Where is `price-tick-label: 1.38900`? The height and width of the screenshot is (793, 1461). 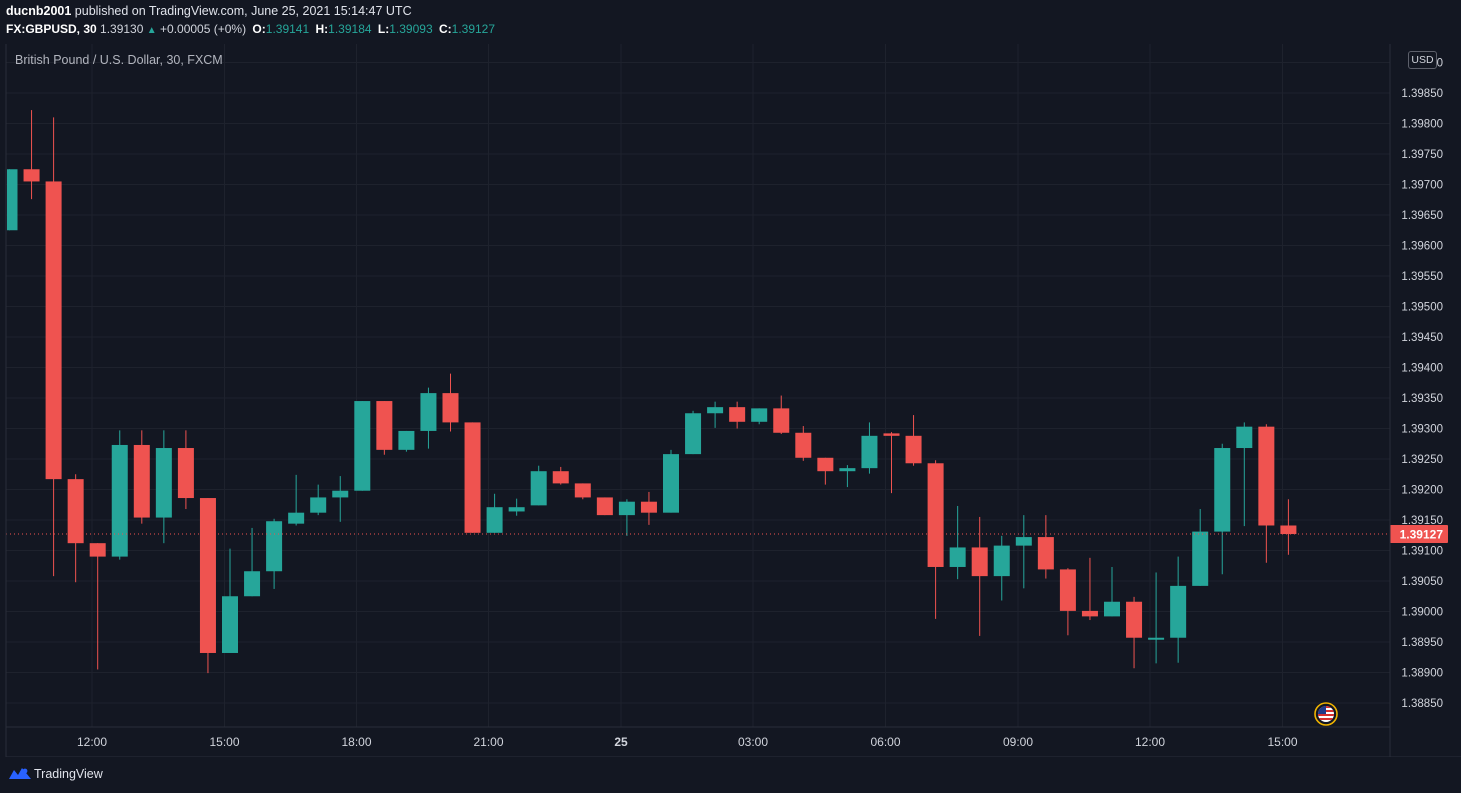
price-tick-label: 1.38900 is located at coordinates (1422, 674).